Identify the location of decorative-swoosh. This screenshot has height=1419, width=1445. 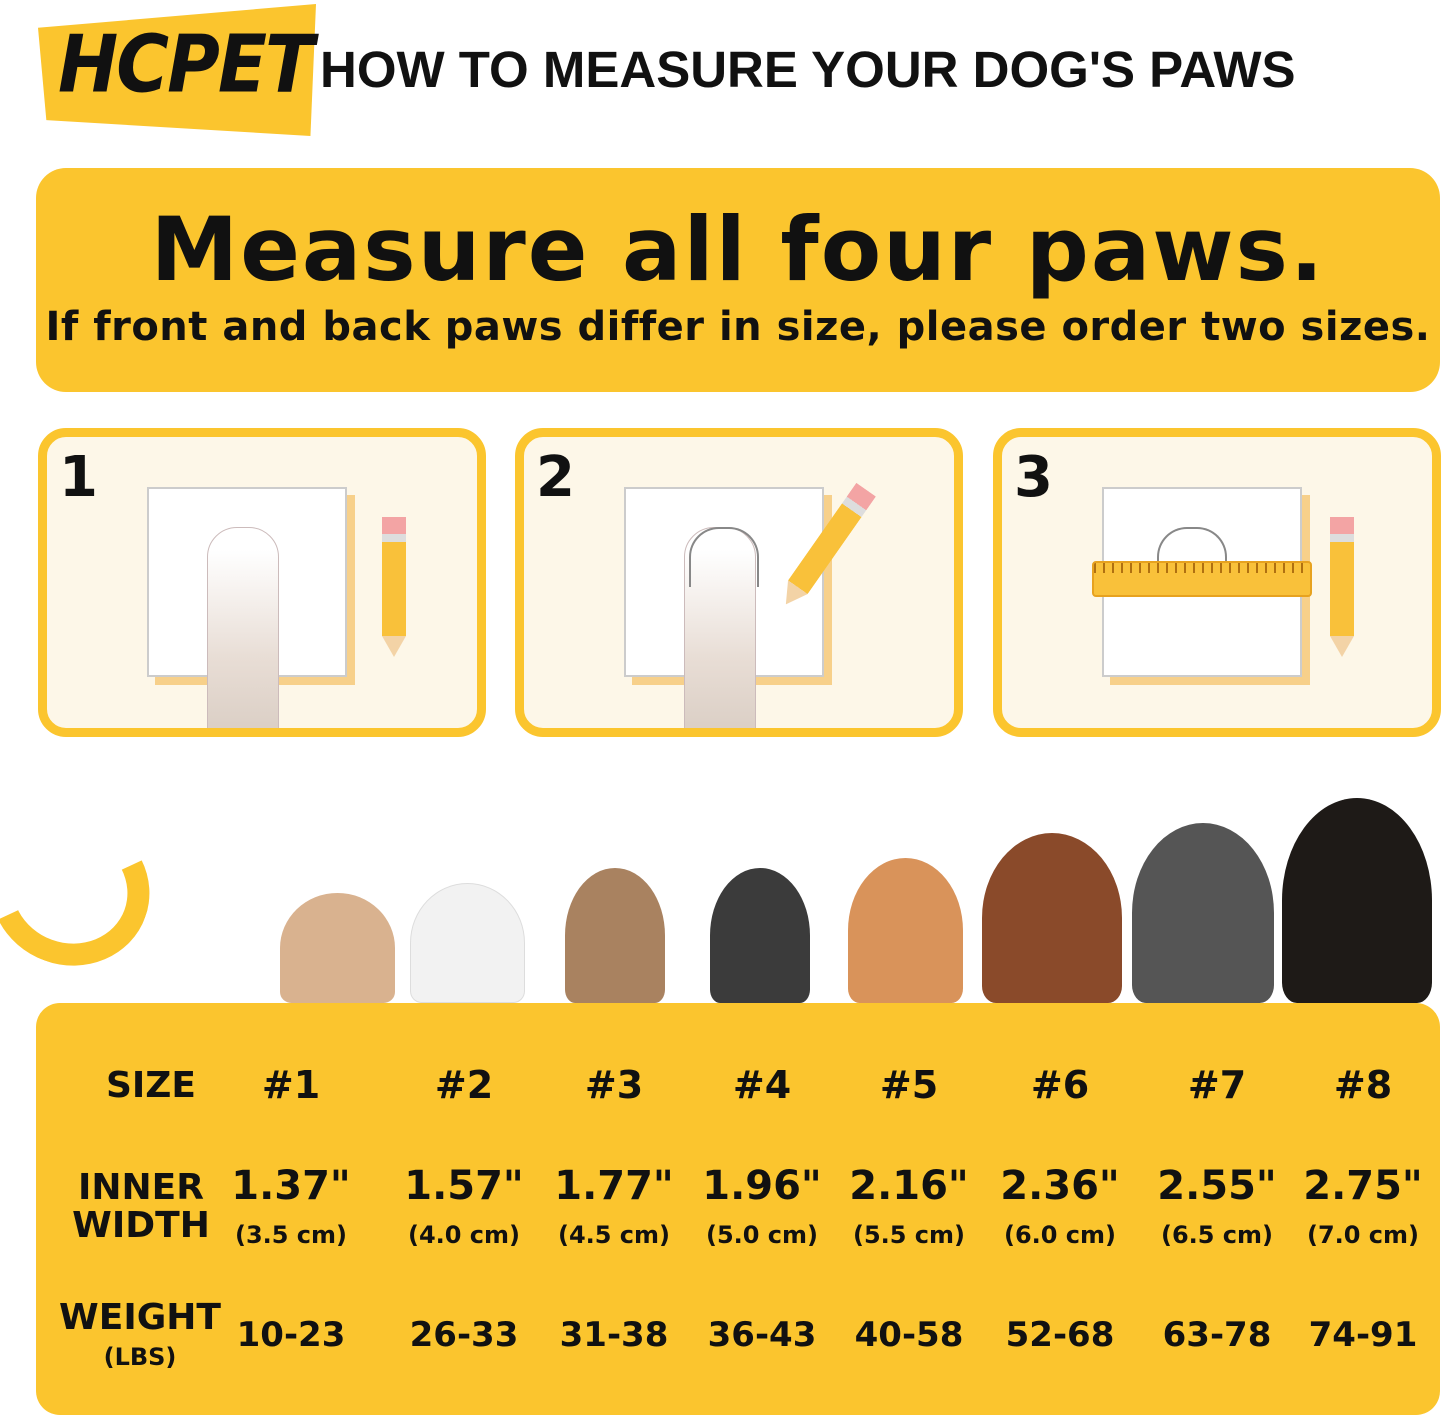
(85, 890).